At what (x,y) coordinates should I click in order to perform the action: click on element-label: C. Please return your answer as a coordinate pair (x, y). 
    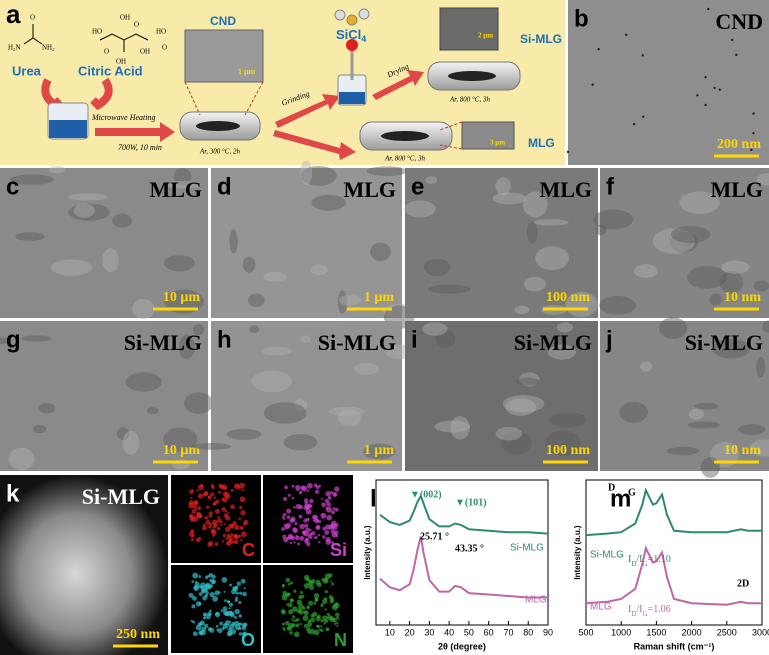
    Looking at the image, I should click on (248, 550).